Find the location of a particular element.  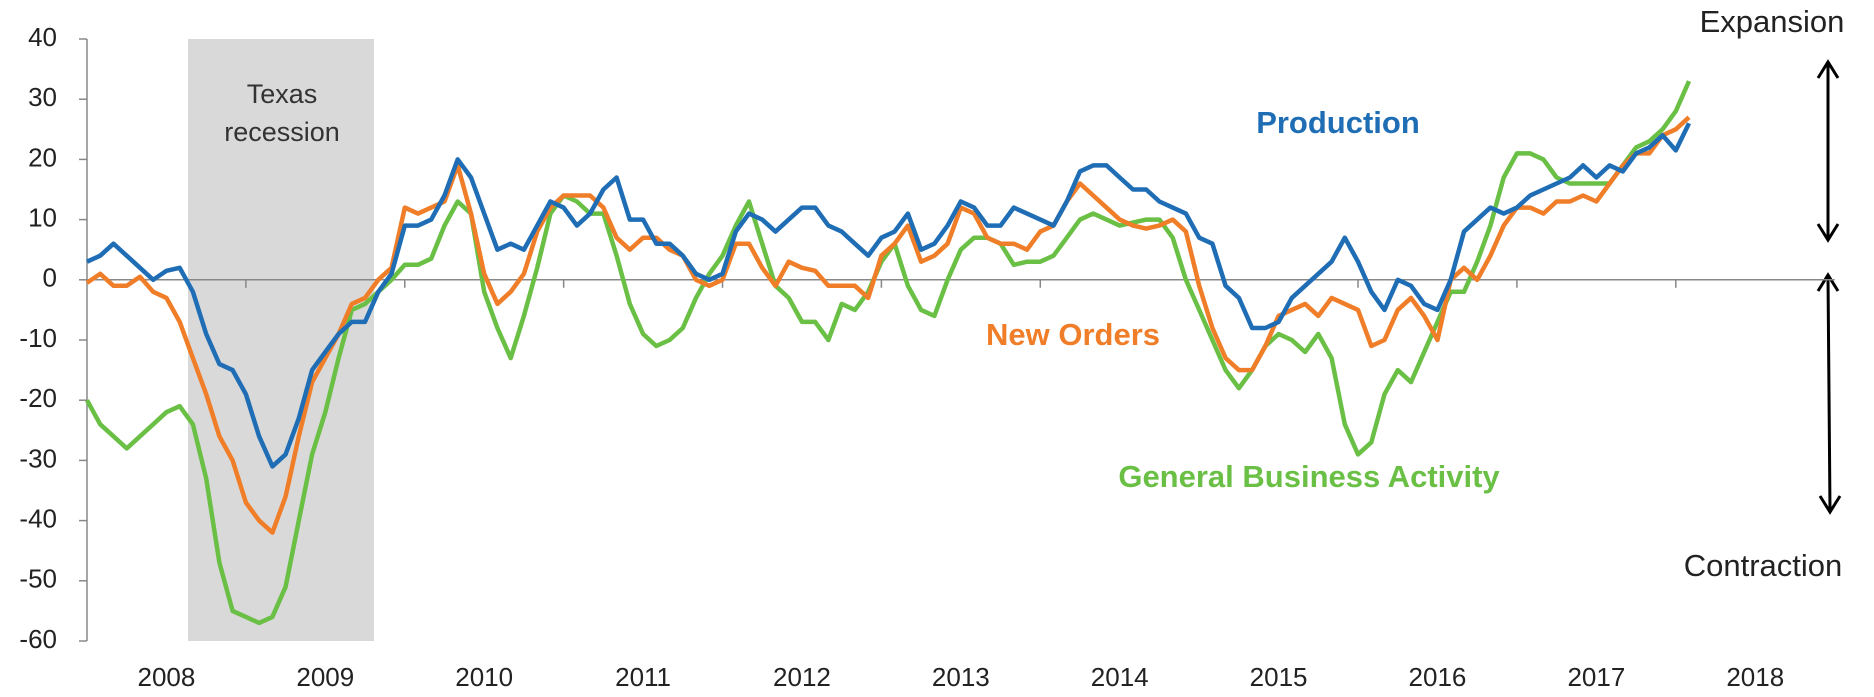

y-tick-label: 40 is located at coordinates (42, 37).